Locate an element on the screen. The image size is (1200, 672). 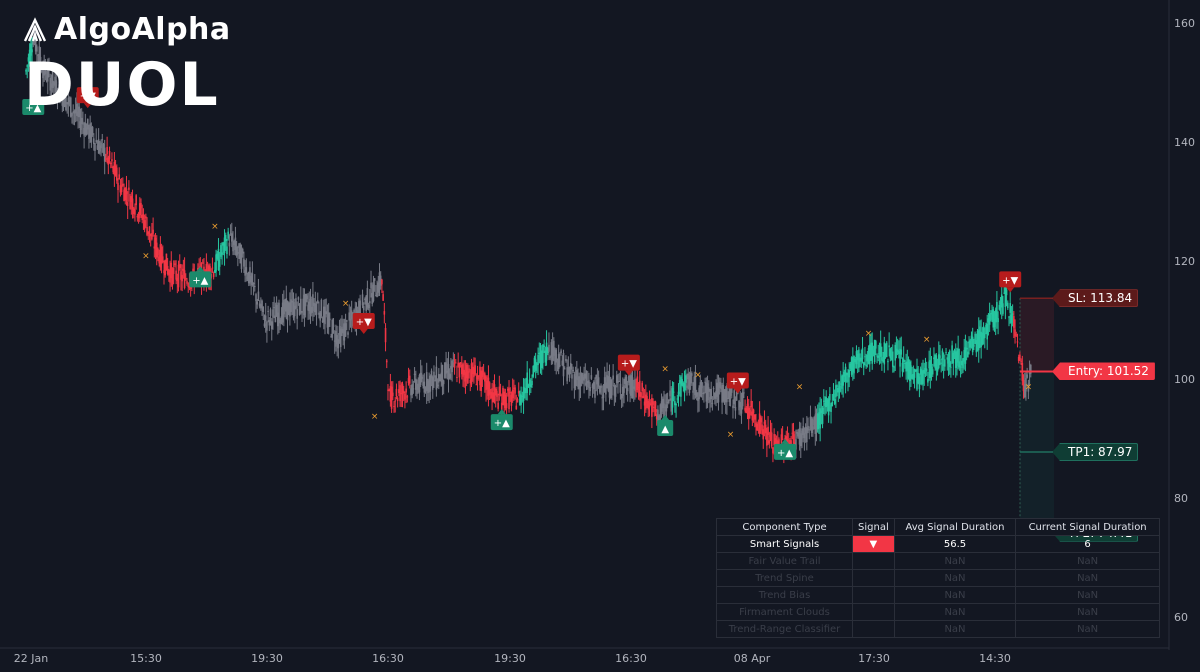
trade-zones is located at coordinates (1036, 415).